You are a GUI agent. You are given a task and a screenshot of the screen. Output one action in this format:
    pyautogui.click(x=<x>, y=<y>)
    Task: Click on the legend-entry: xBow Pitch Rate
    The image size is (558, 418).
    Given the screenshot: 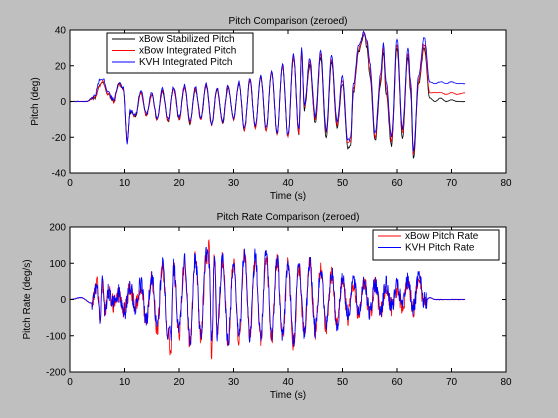 What is the action you would take?
    pyautogui.click(x=442, y=236)
    